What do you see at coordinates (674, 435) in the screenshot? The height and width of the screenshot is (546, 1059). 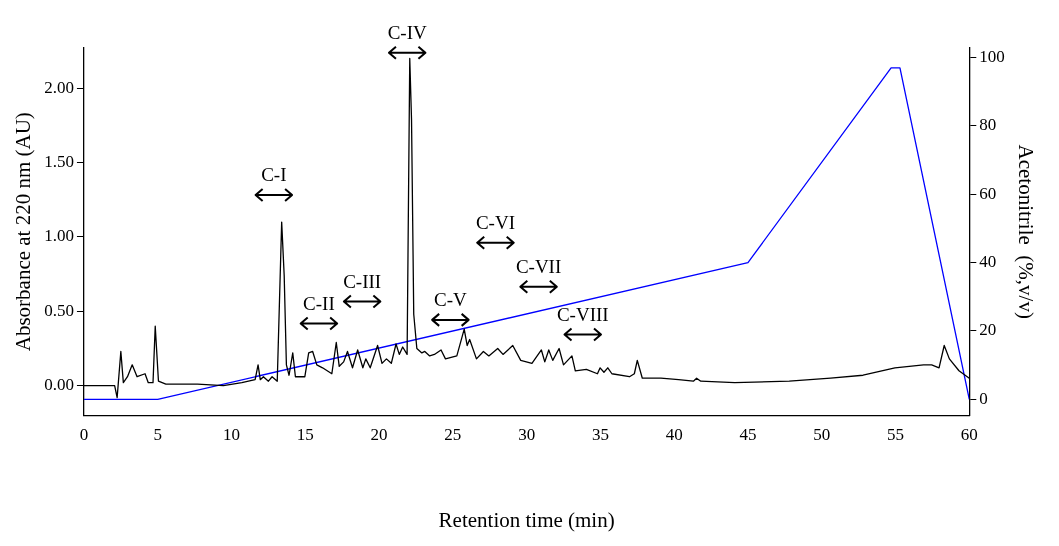 I see `x-tick-label: 40` at bounding box center [674, 435].